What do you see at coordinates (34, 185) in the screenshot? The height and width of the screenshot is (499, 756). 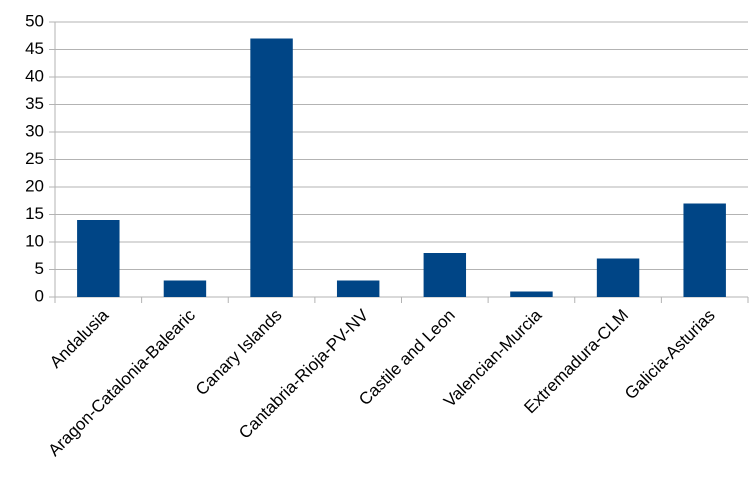 I see `y-tick-label: 20` at bounding box center [34, 185].